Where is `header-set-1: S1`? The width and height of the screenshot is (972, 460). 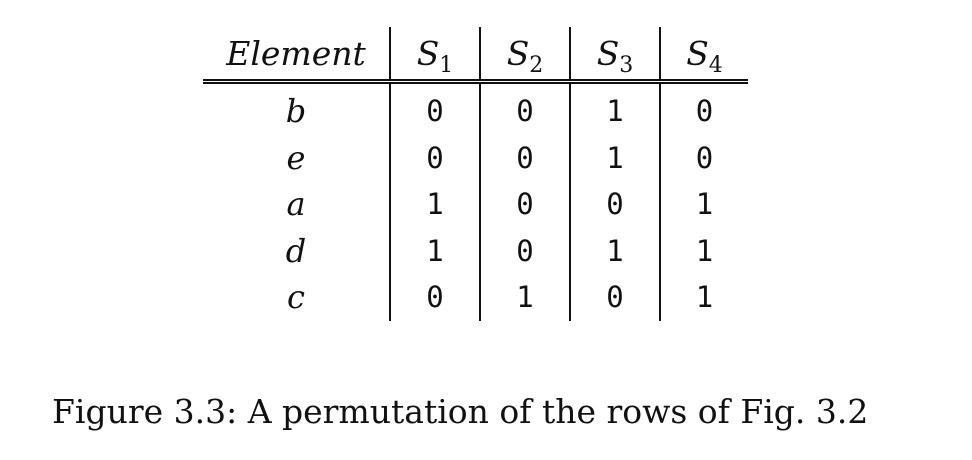
header-set-1: S1 is located at coordinates (434, 55).